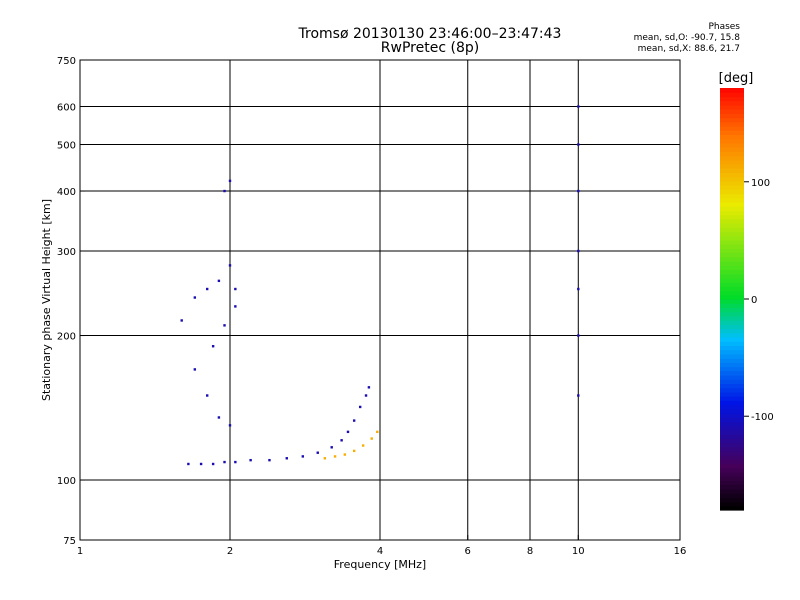  I want to click on y-tick-label: 500, so click(66, 146).